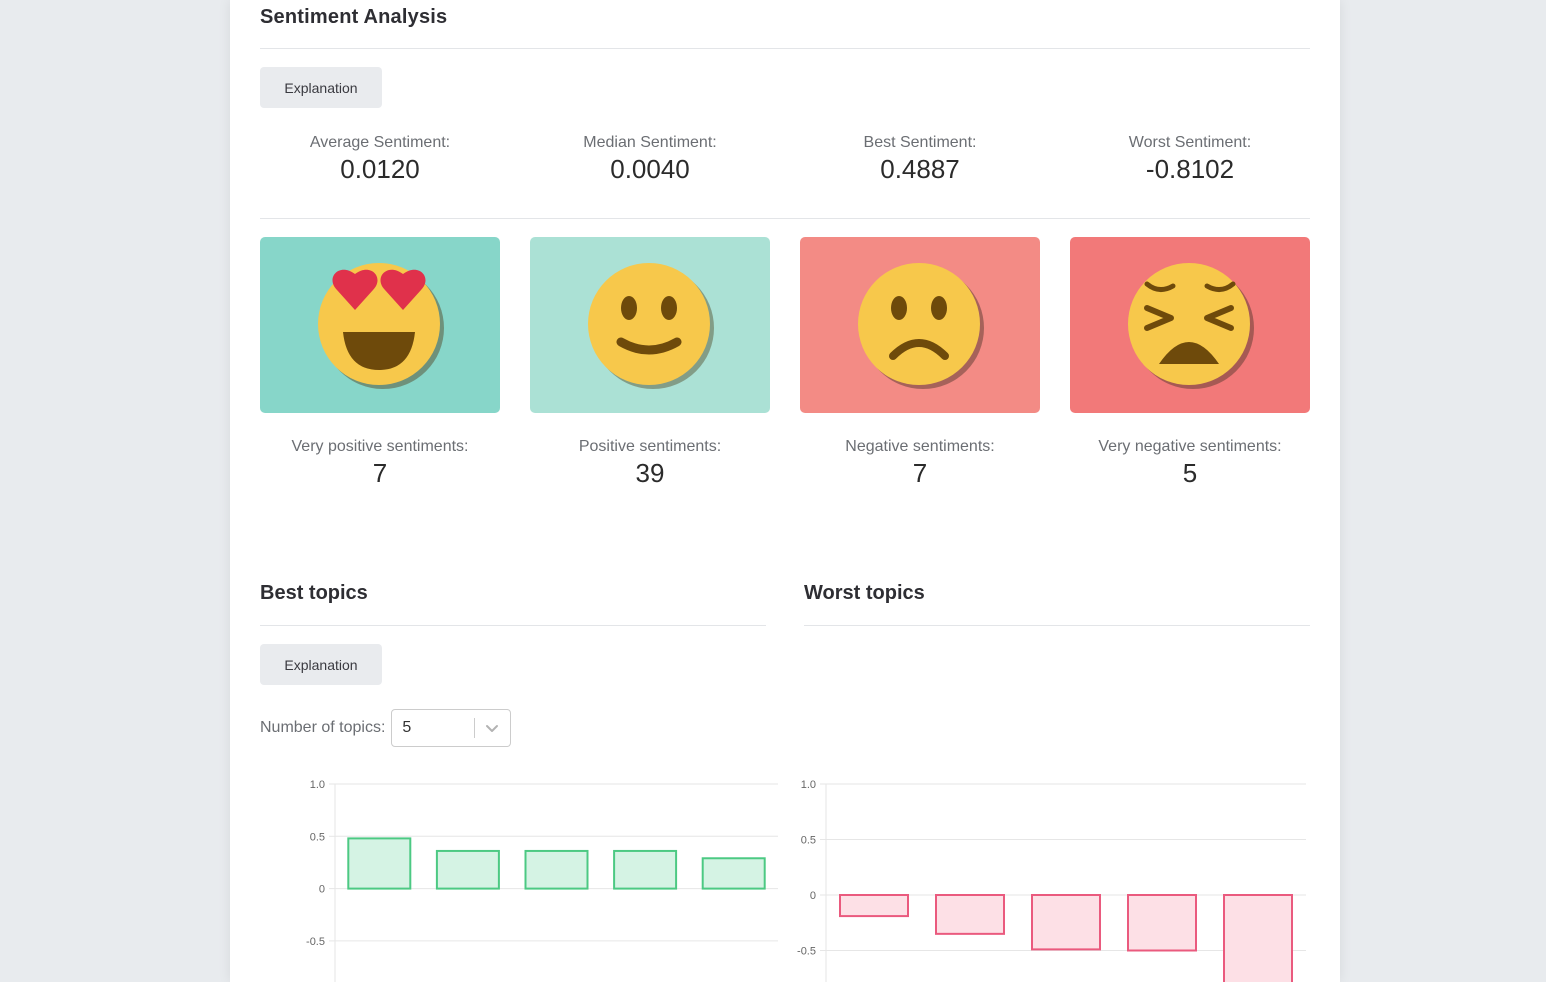  I want to click on worst-topics-chart: 1.0 0.5 0 -0.5, so click(1051, 880).